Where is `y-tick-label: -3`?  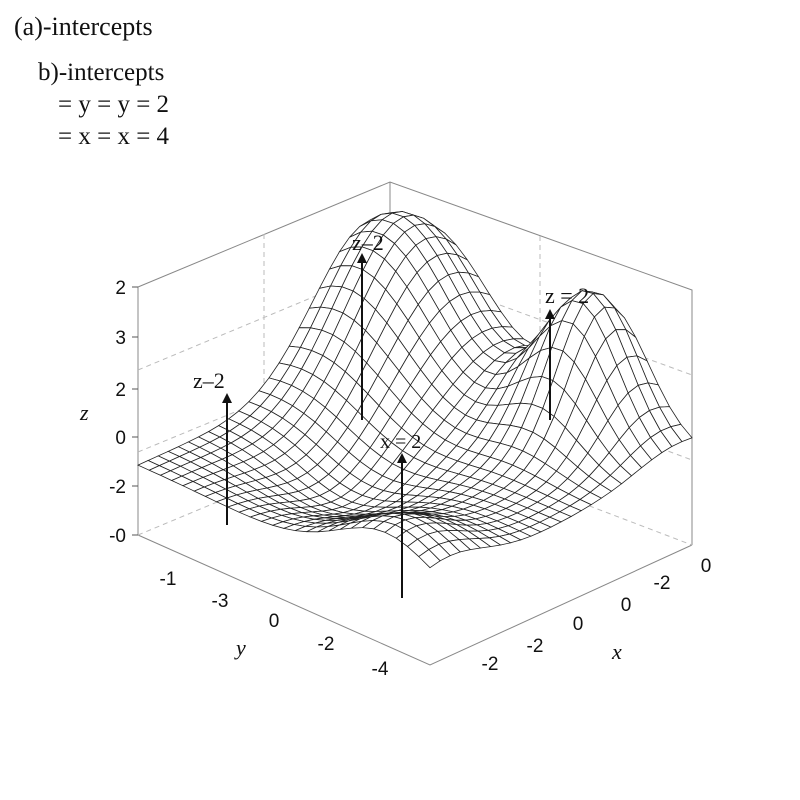 y-tick-label: -3 is located at coordinates (220, 601).